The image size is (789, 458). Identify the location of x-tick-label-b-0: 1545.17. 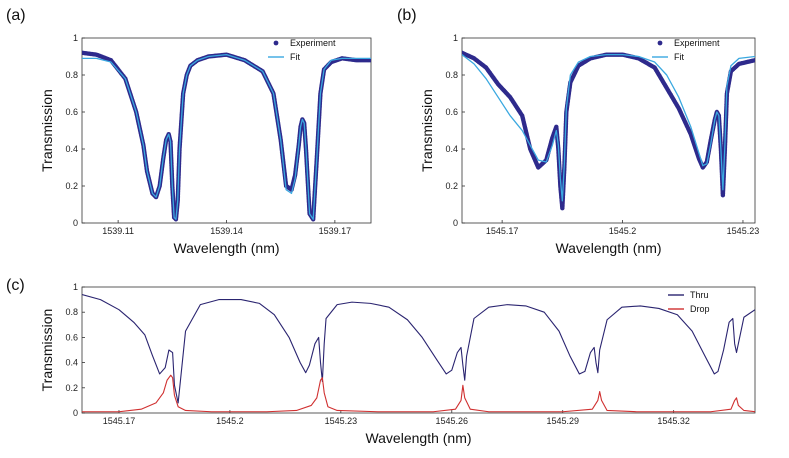
(502, 231).